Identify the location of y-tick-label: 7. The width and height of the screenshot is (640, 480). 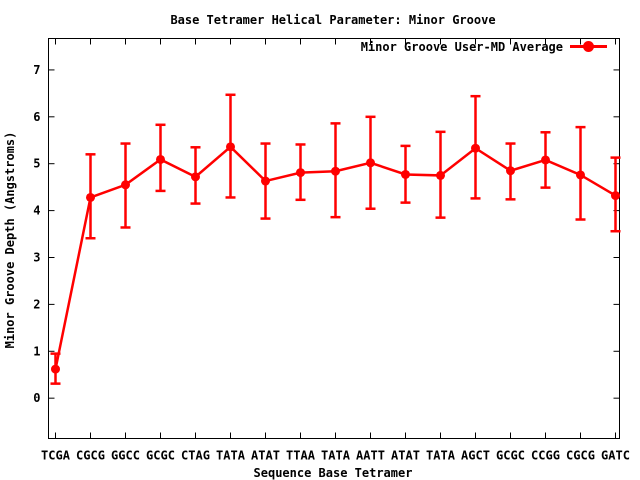
(36, 70).